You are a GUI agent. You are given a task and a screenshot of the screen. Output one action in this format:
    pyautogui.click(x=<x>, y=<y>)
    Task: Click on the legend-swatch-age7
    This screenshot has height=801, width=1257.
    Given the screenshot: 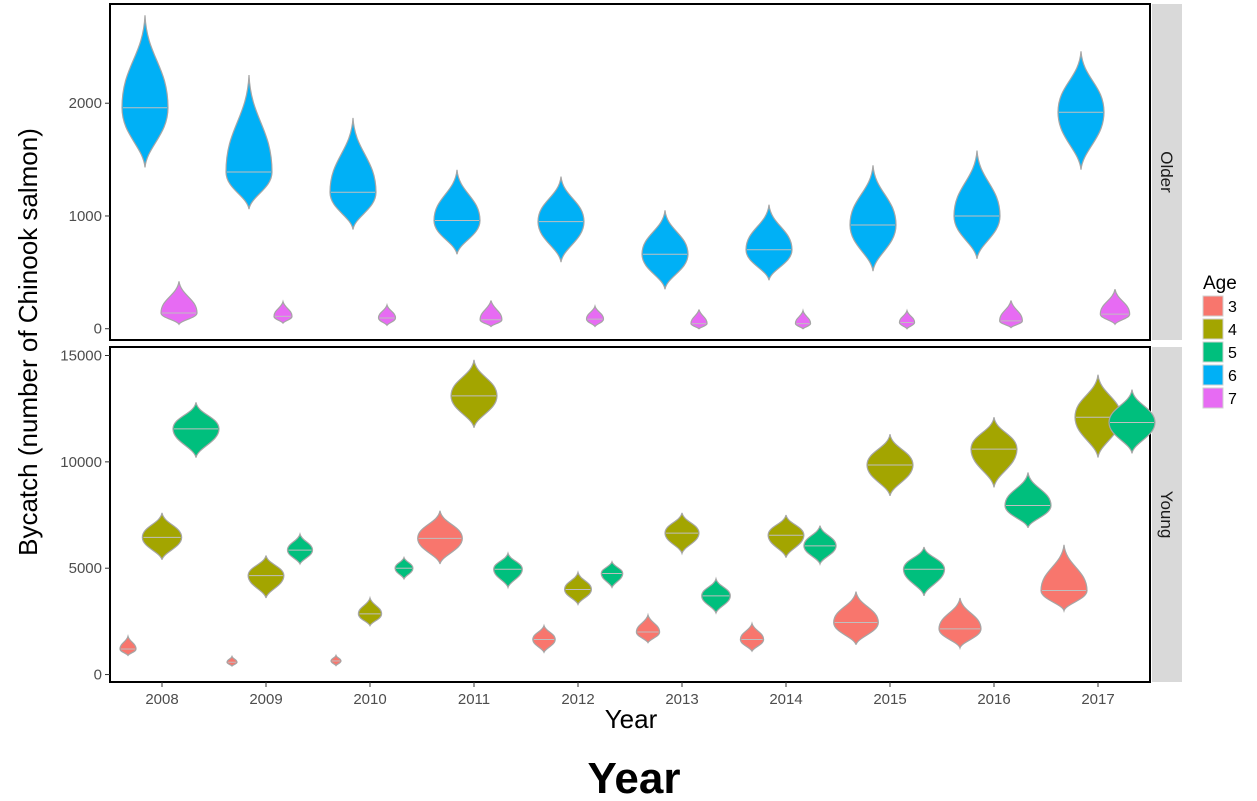 What is the action you would take?
    pyautogui.click(x=1213, y=398)
    